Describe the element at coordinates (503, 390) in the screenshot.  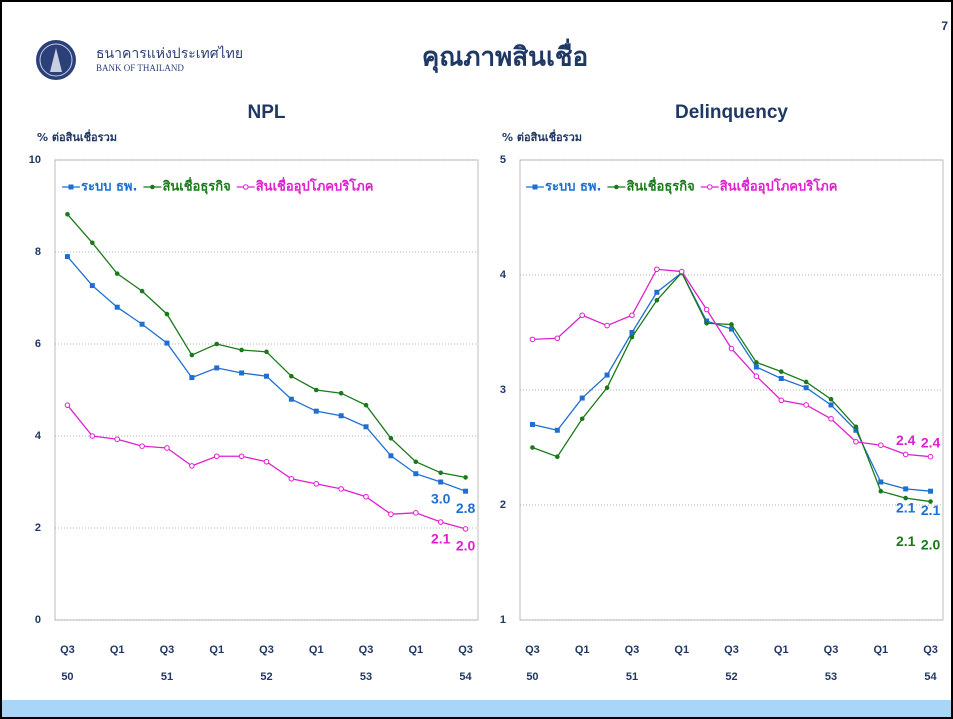
I see `y-tick-label: 3` at that location.